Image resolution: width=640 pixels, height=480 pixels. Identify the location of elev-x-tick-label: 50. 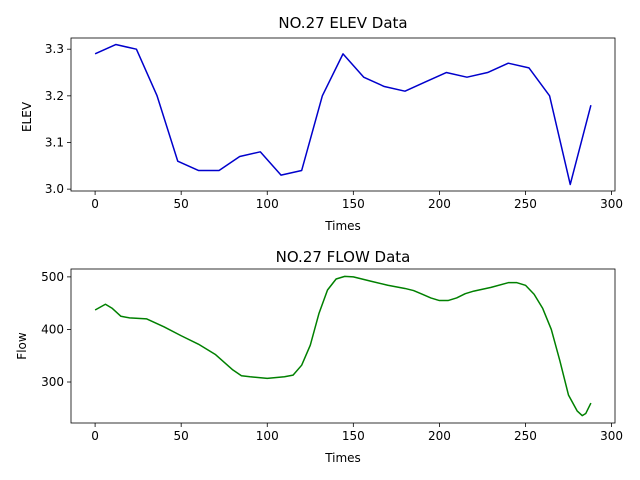
(181, 204).